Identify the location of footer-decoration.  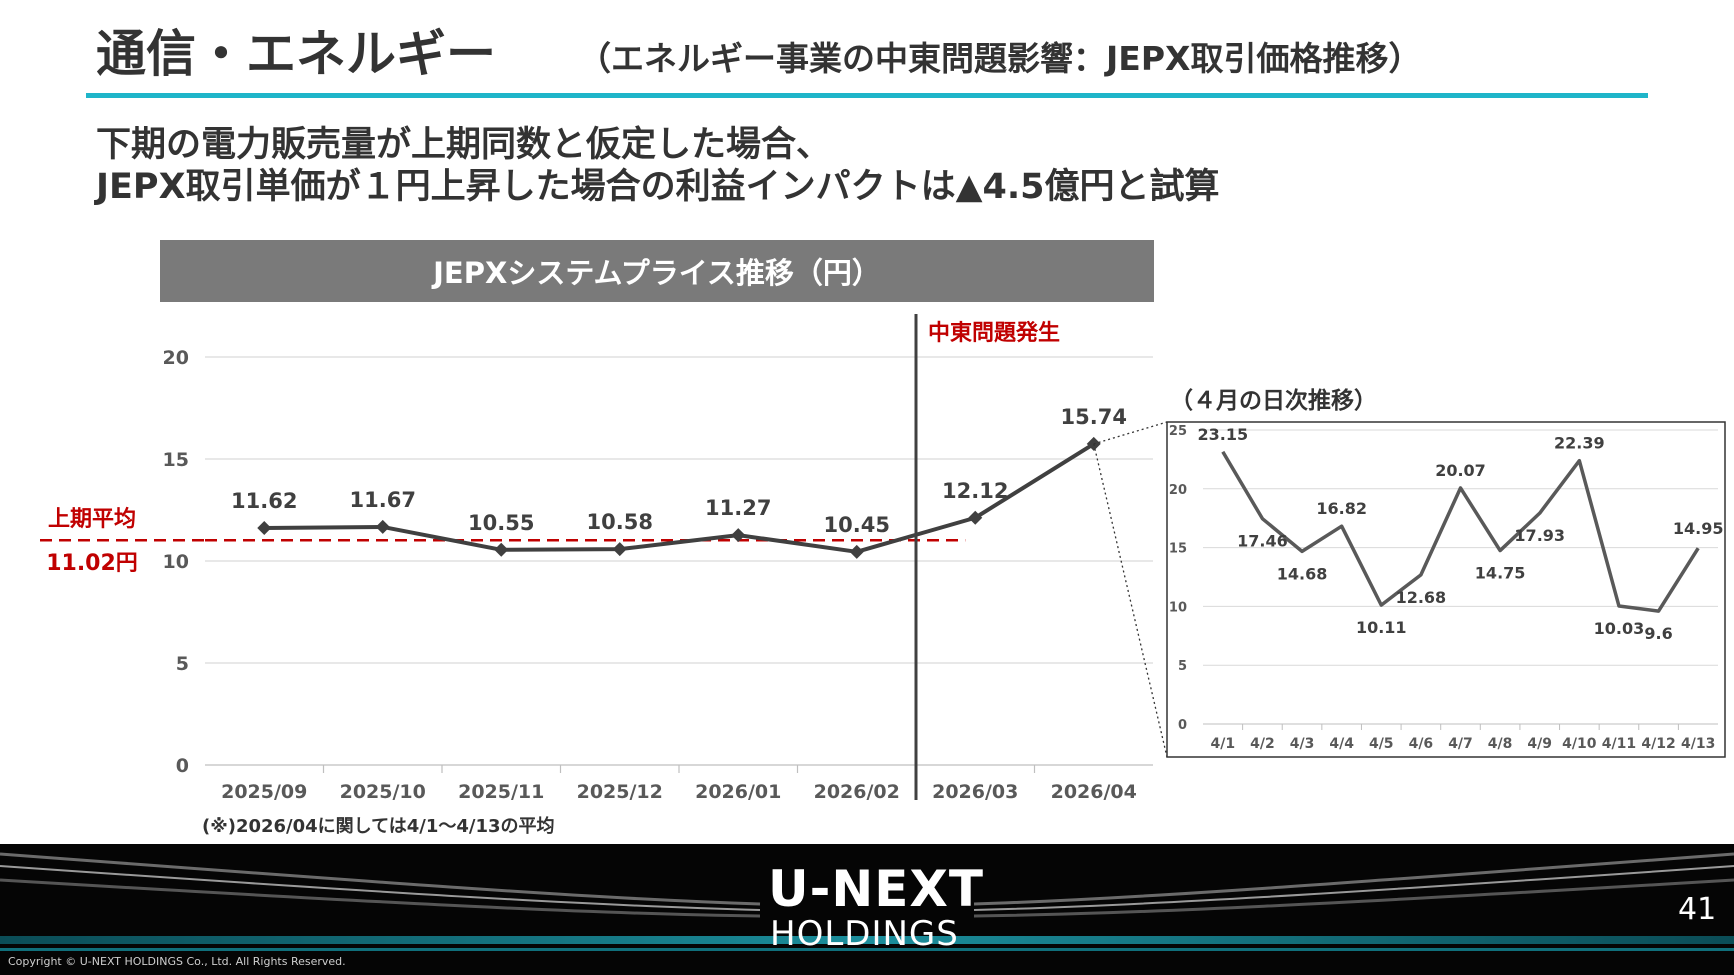
(867, 901).